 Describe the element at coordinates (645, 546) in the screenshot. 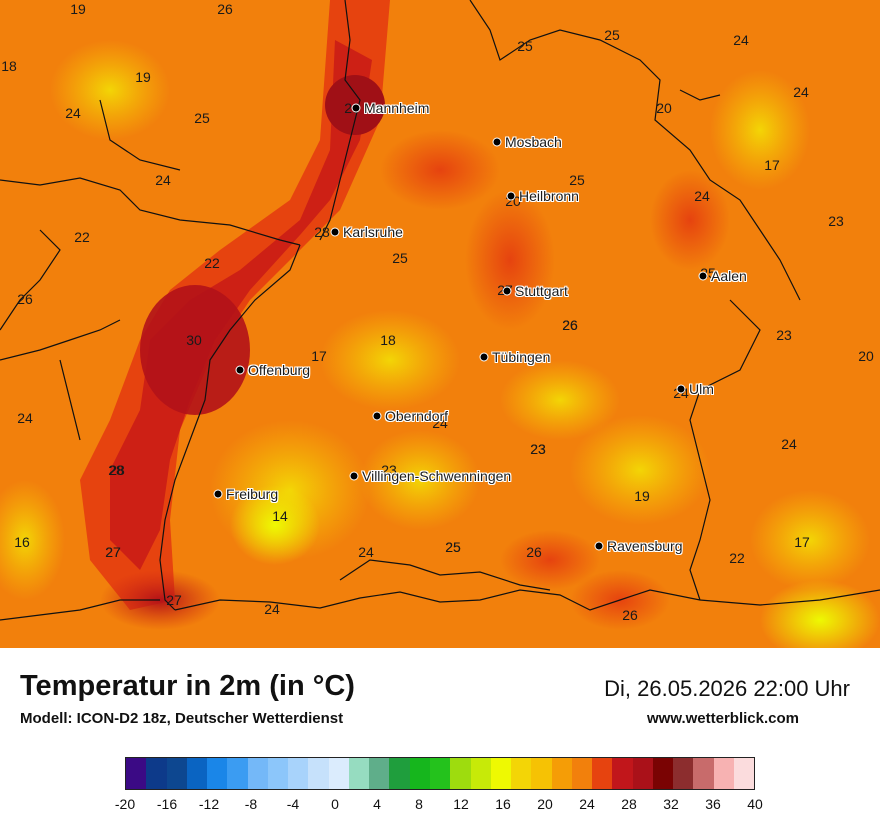

I see `city-label: Ravensburg` at that location.